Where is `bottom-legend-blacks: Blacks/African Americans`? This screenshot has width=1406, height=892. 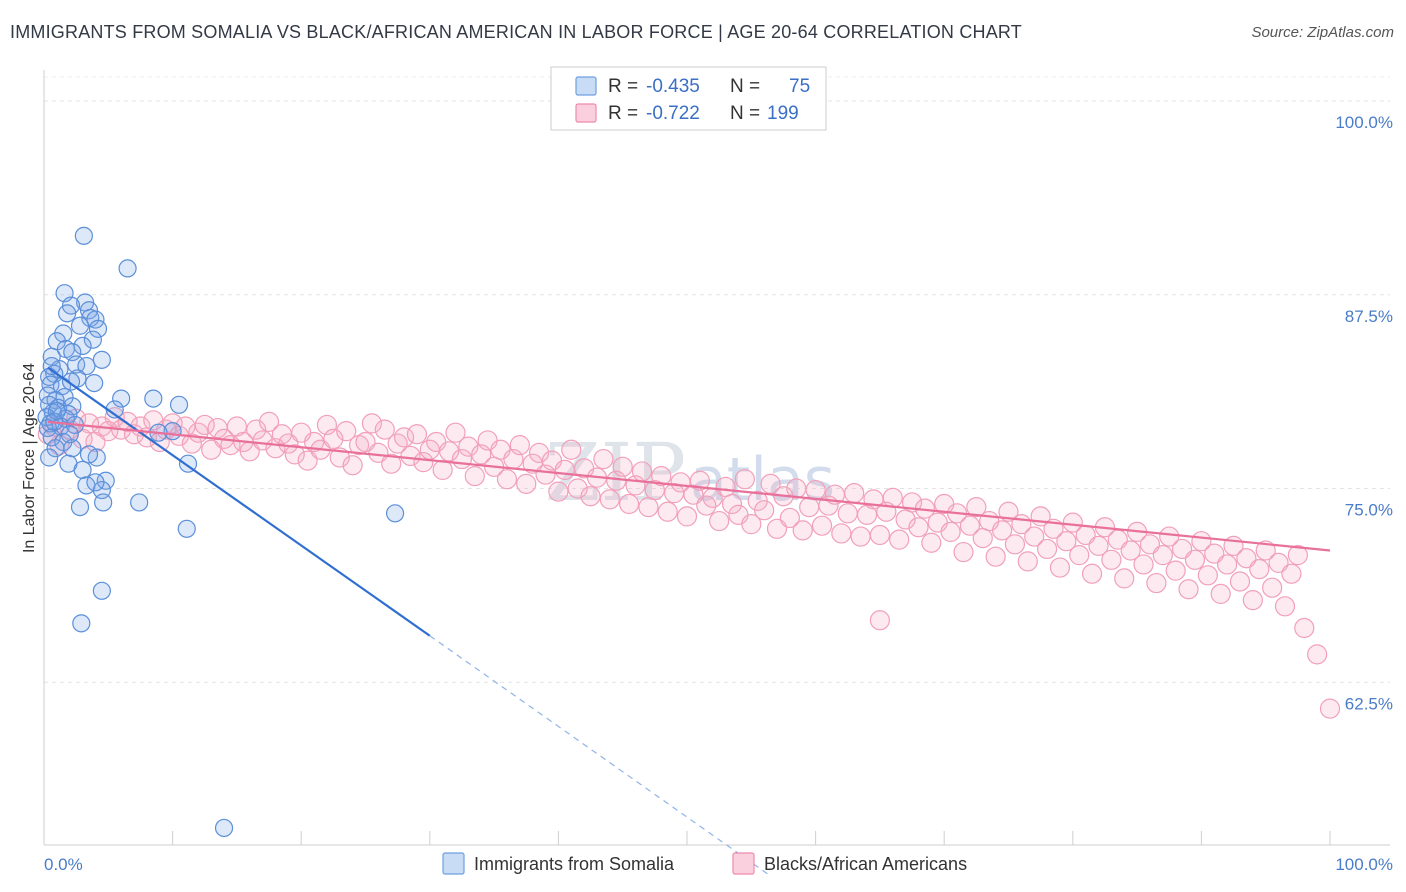 bottom-legend-blacks: Blacks/African Americans is located at coordinates (865, 864).